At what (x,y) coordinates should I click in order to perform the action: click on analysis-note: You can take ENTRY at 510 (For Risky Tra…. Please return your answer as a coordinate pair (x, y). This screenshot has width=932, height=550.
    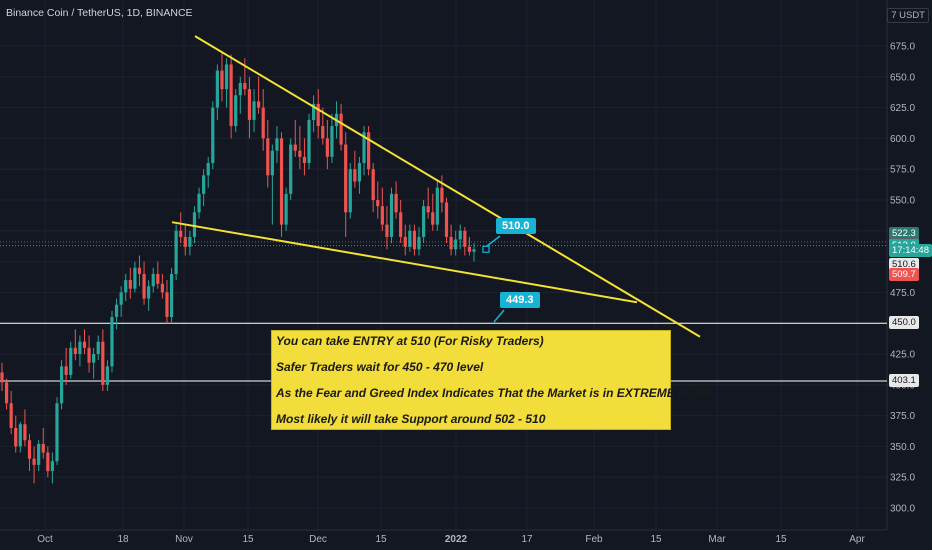
    Looking at the image, I should click on (492, 380).